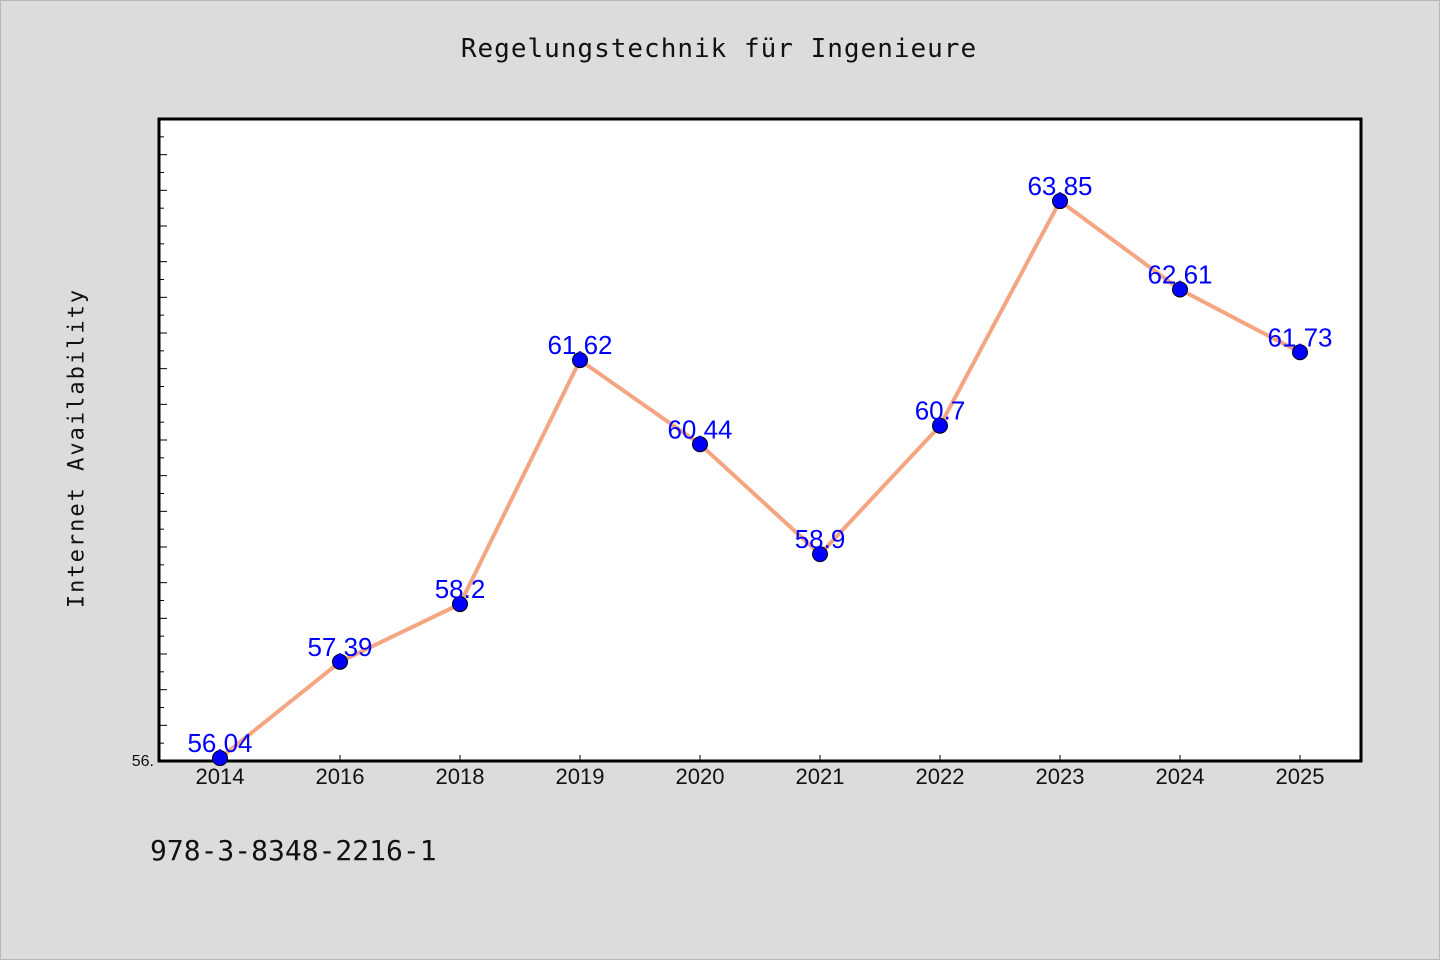 The image size is (1440, 960). I want to click on x-tick-label: 2024, so click(1180, 776).